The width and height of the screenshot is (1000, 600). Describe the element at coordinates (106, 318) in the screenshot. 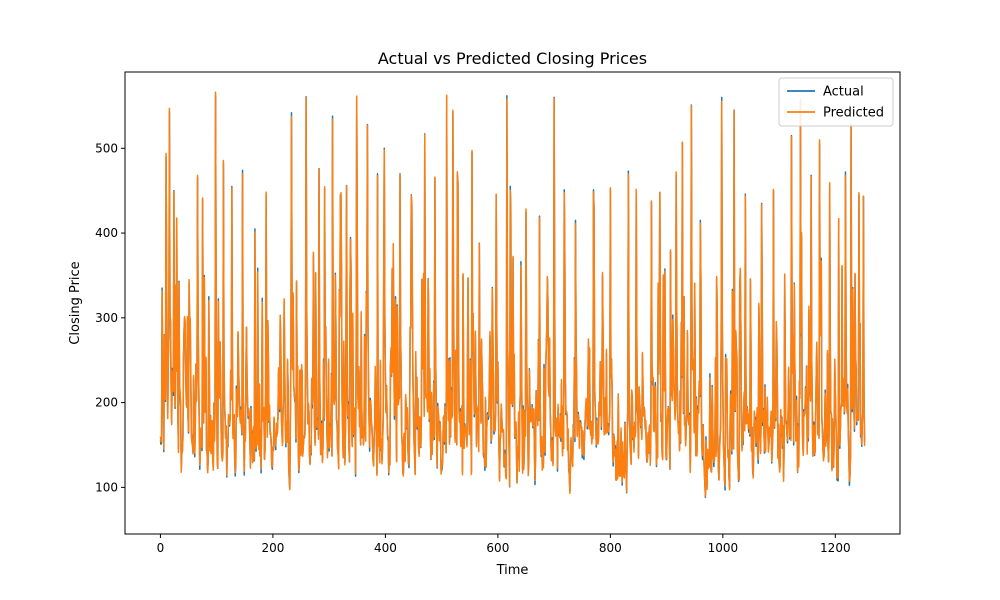

I see `y-tick-label: 300` at that location.